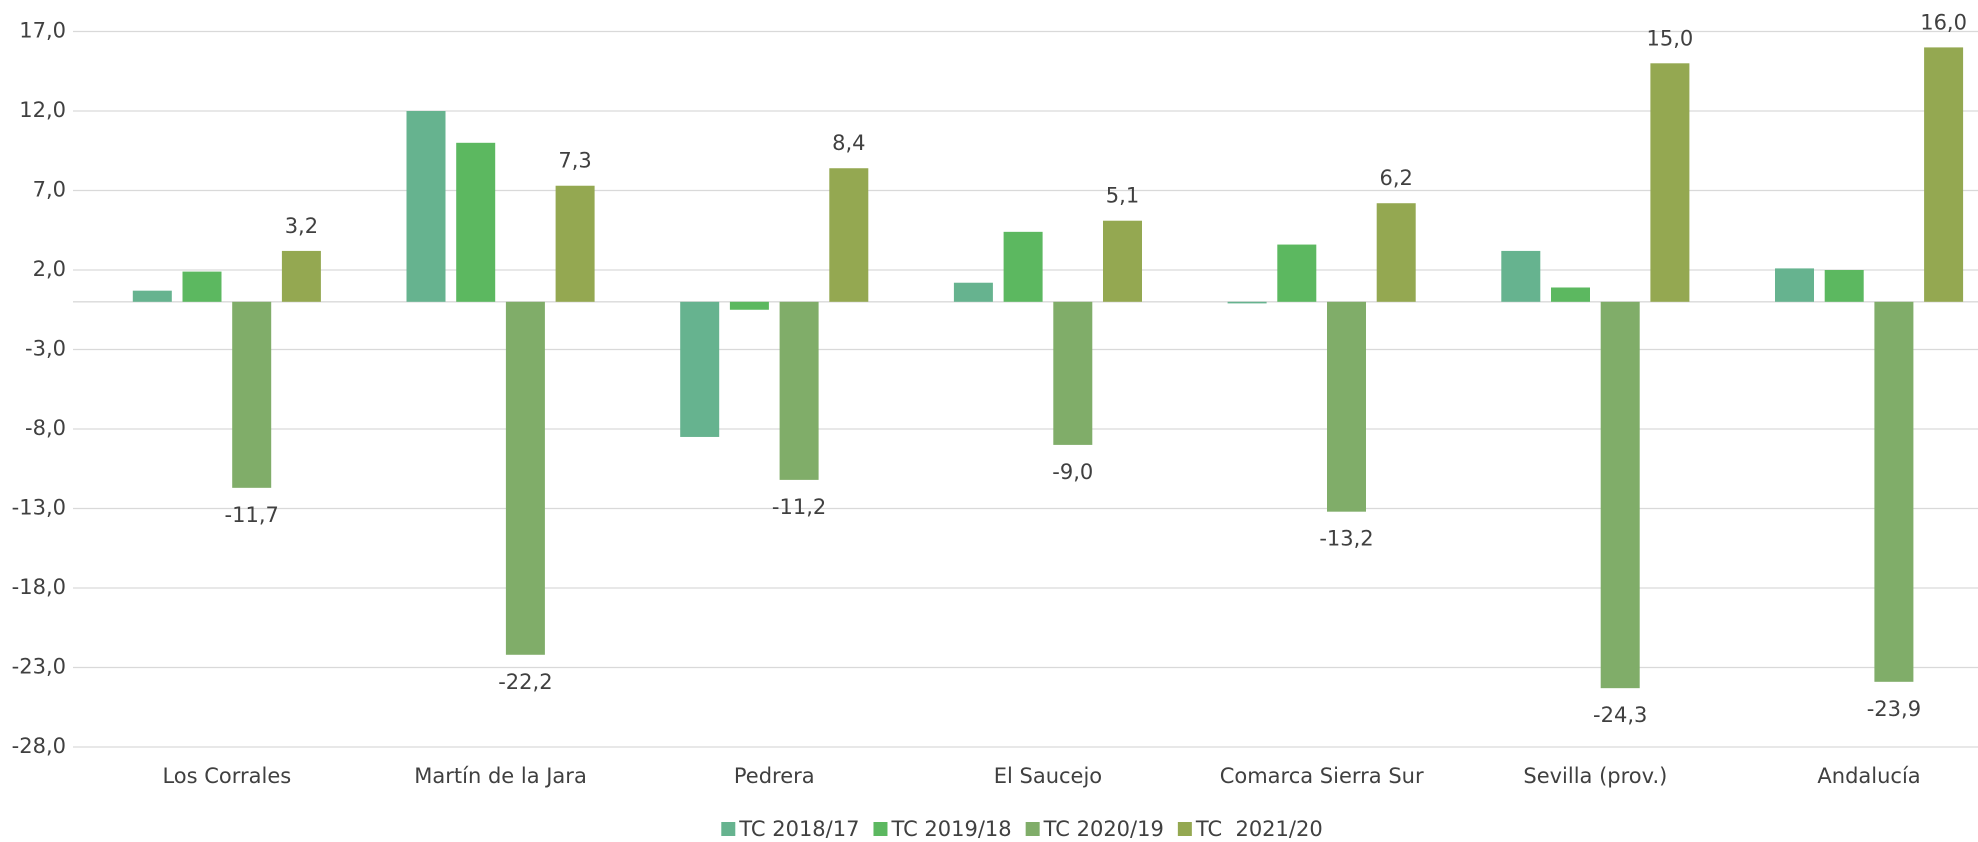 The width and height of the screenshot is (1978, 842). What do you see at coordinates (1322, 776) in the screenshot?
I see `x-tick-label: Comarca Sierra Sur` at bounding box center [1322, 776].